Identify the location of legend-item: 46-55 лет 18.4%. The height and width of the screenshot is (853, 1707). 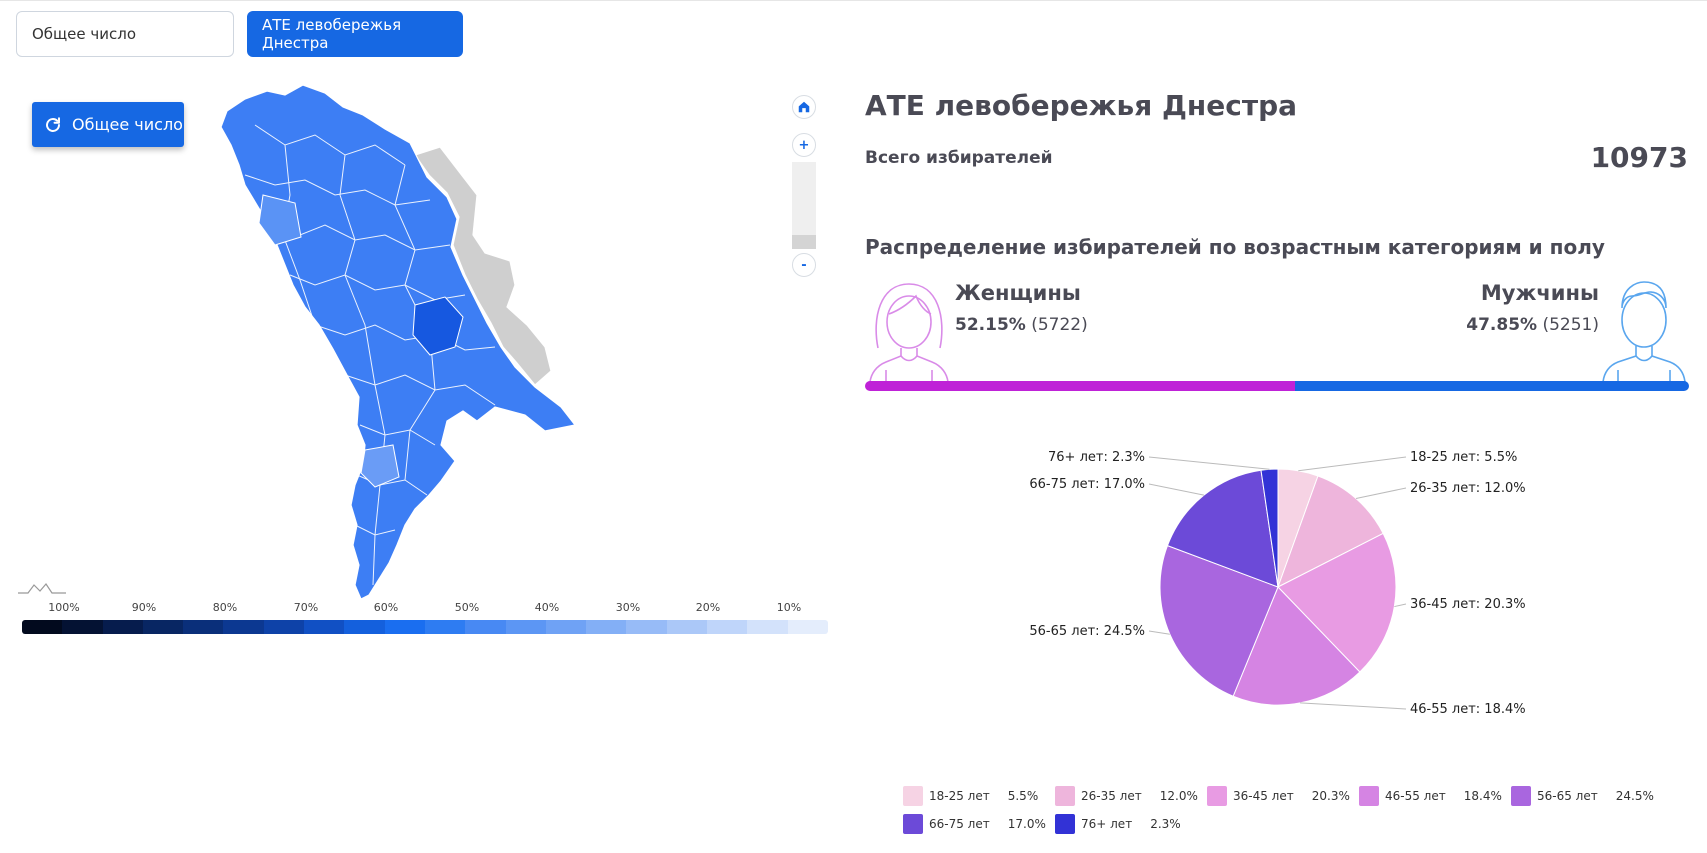
(1430, 796).